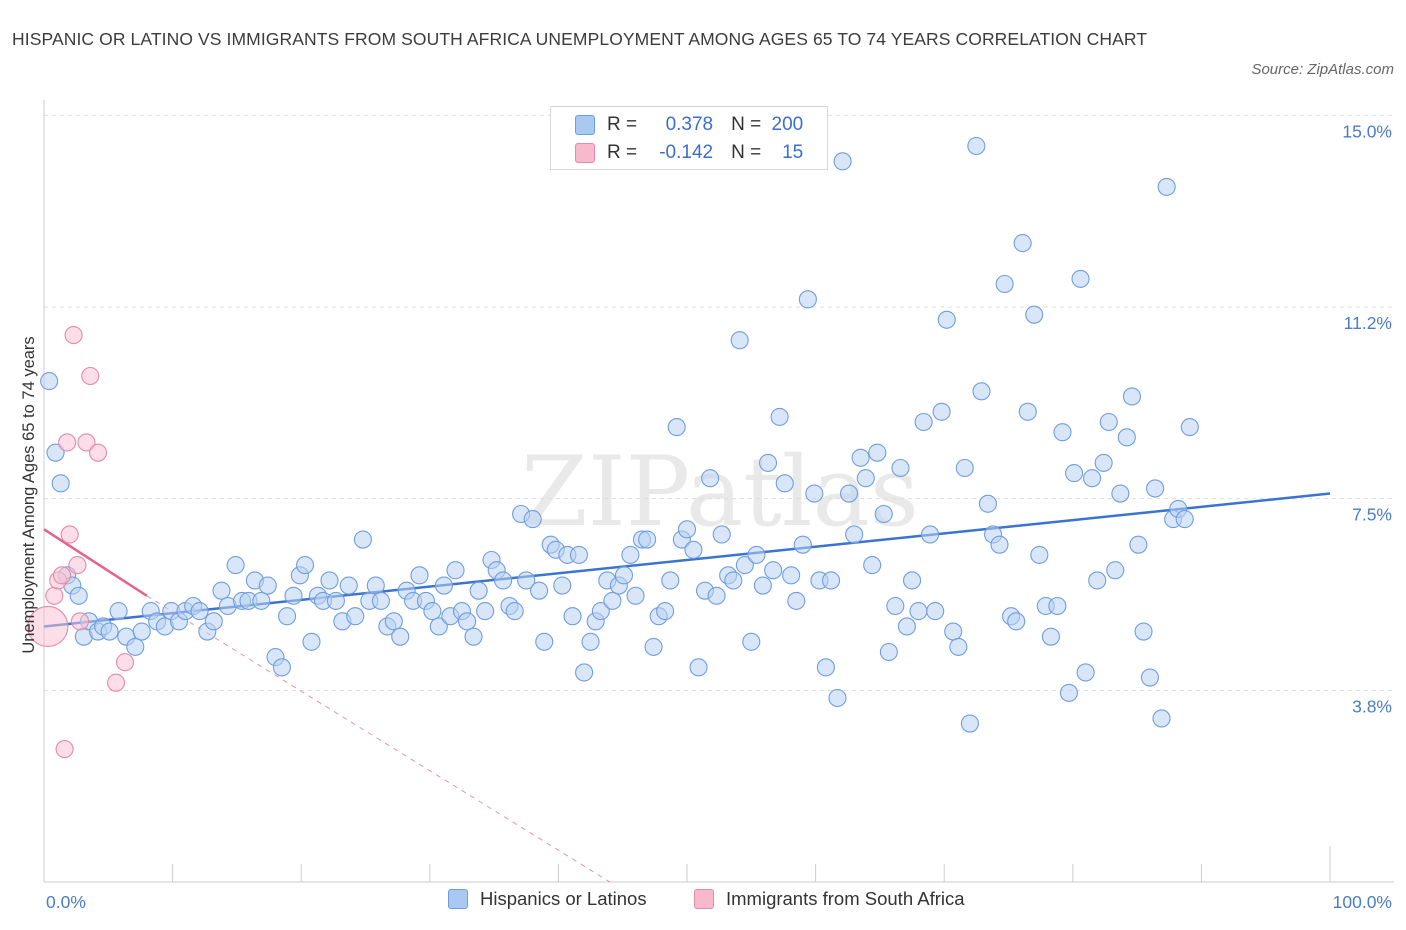 The image size is (1406, 930). What do you see at coordinates (622, 124) in the screenshot?
I see `legend-r-label: R =` at bounding box center [622, 124].